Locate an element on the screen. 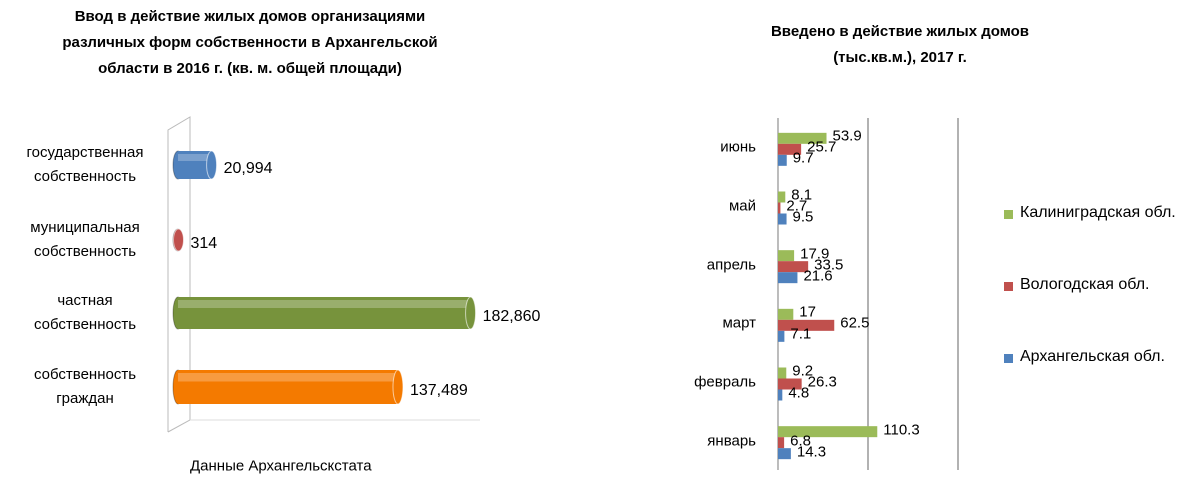  value-label: 33.5 is located at coordinates (829, 265).